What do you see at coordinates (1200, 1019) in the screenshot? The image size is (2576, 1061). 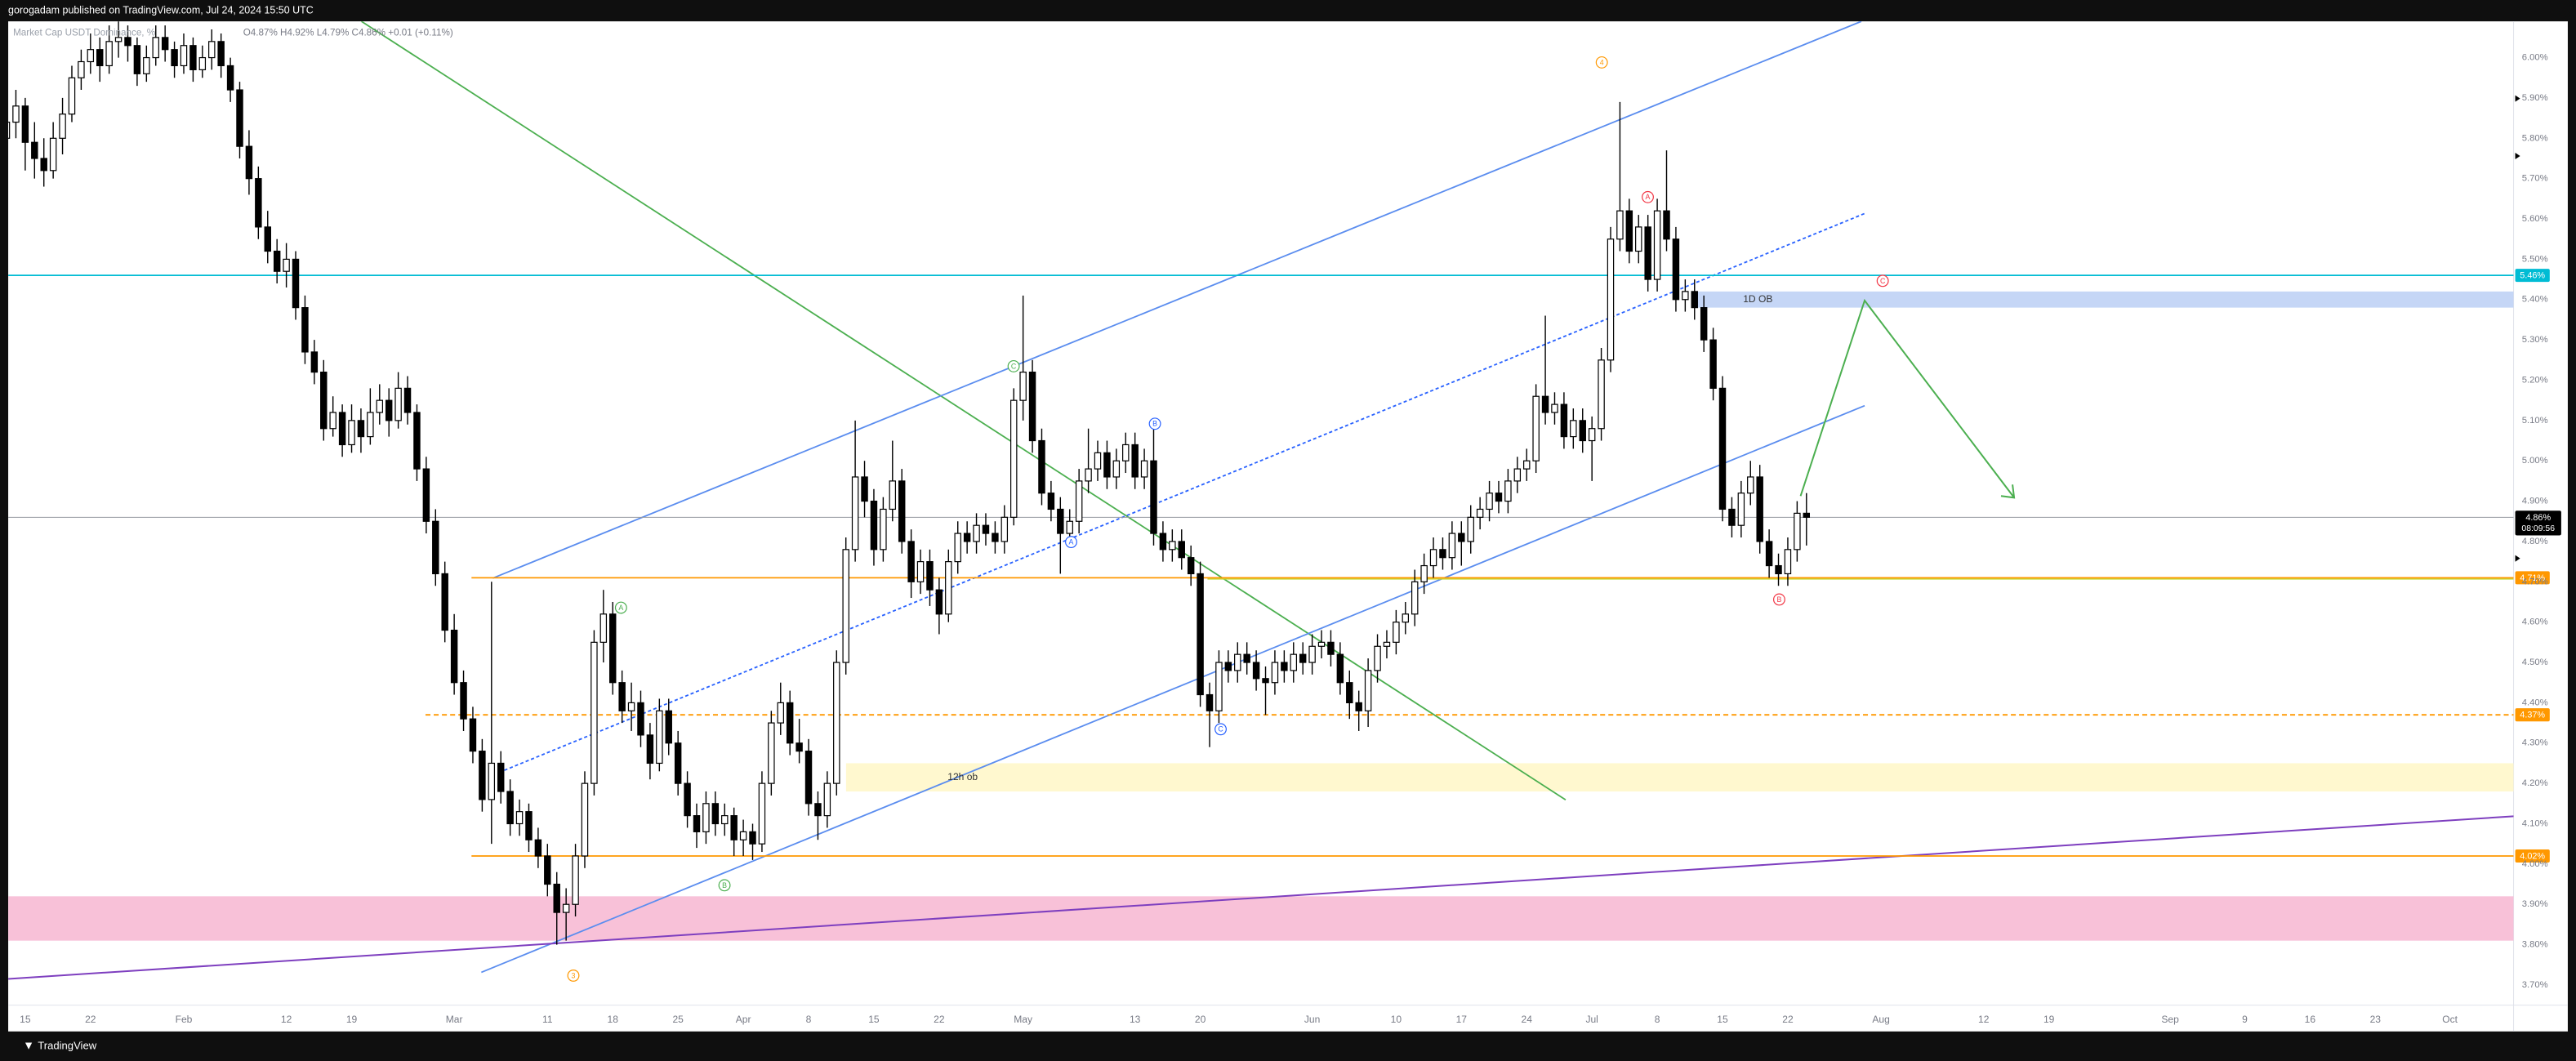 I see `x-tick-label: 20` at bounding box center [1200, 1019].